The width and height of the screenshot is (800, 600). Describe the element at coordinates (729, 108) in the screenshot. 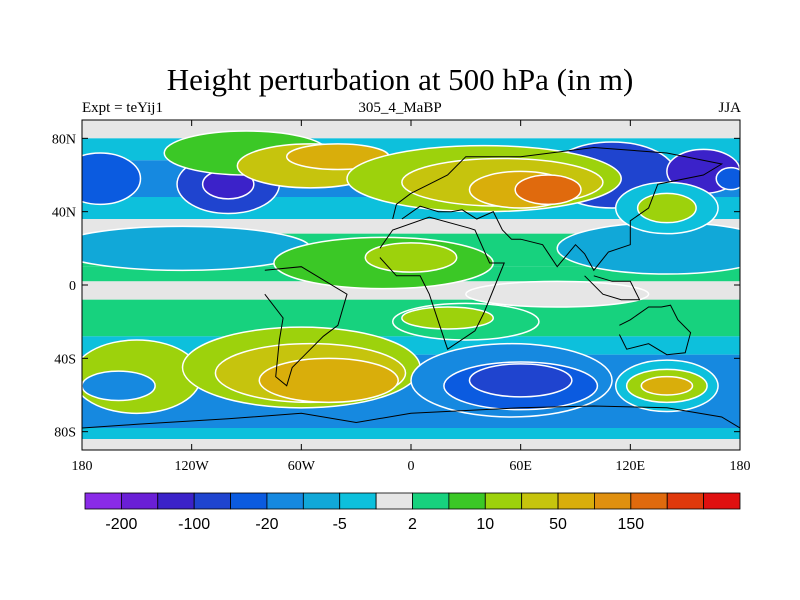

I see `subtitle-right: JJA` at that location.